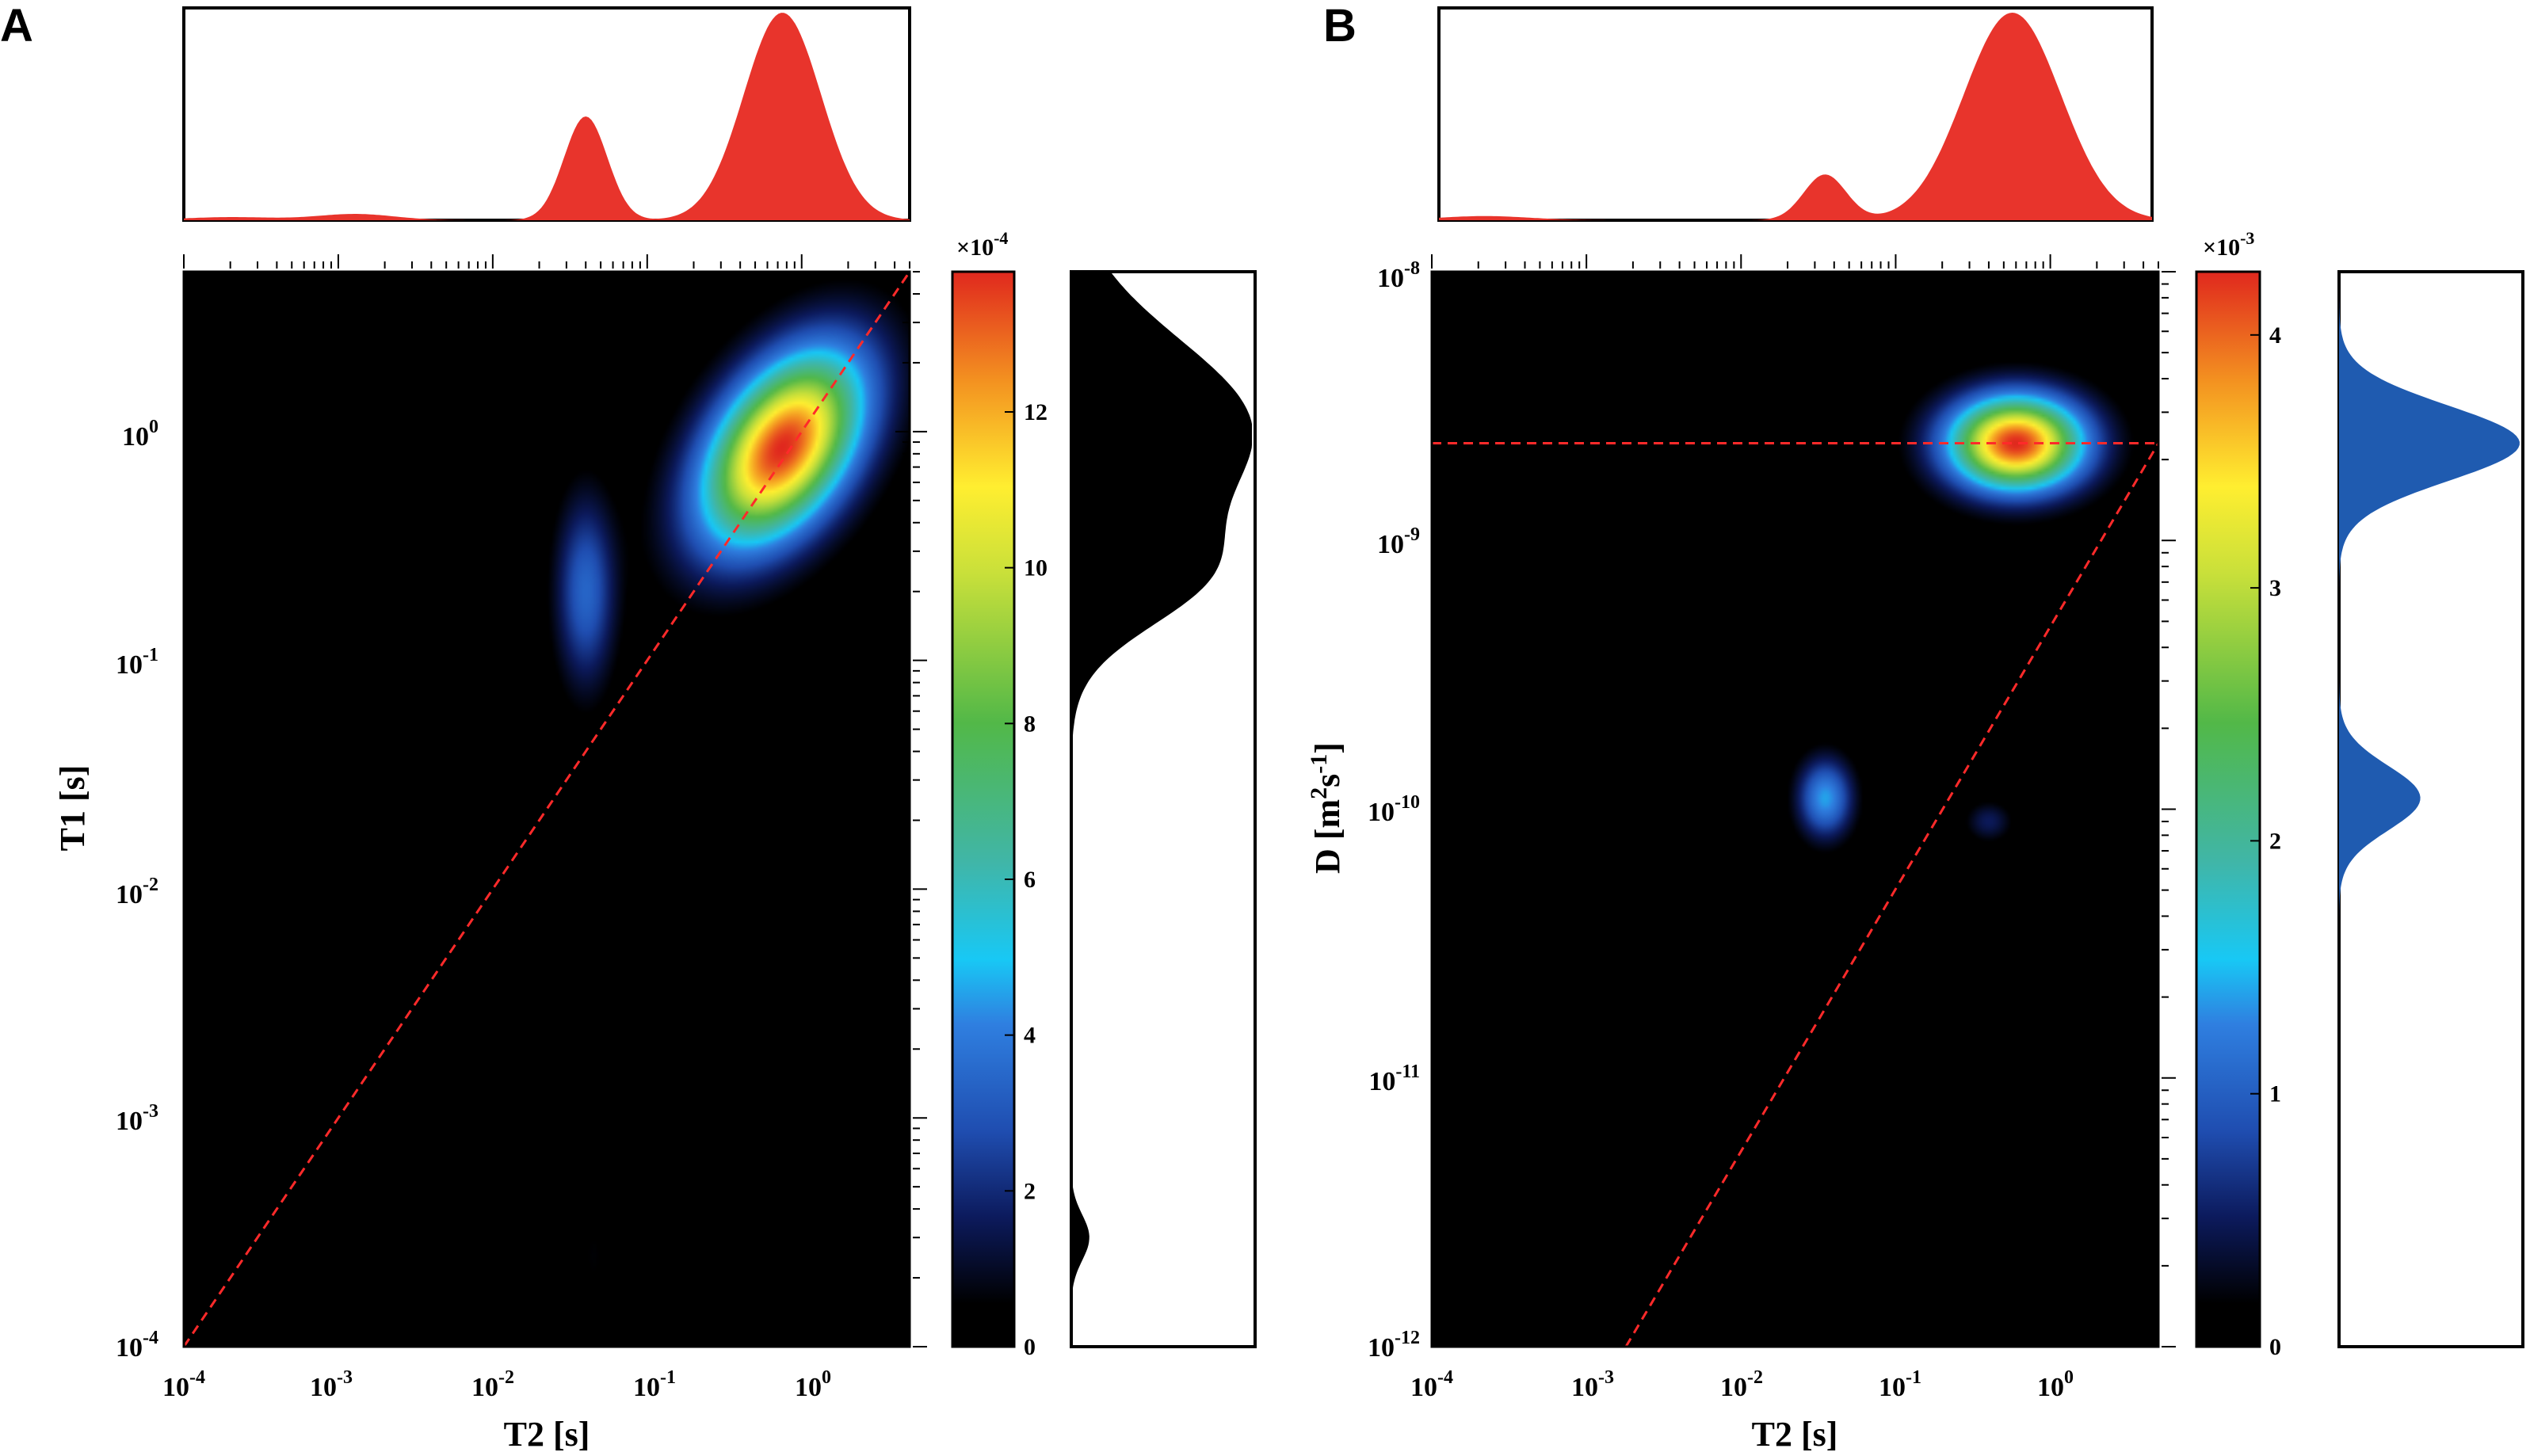 This screenshot has width=2530, height=1456. Describe the element at coordinates (547, 116) in the screenshot. I see `panel-a-top-projection` at that location.